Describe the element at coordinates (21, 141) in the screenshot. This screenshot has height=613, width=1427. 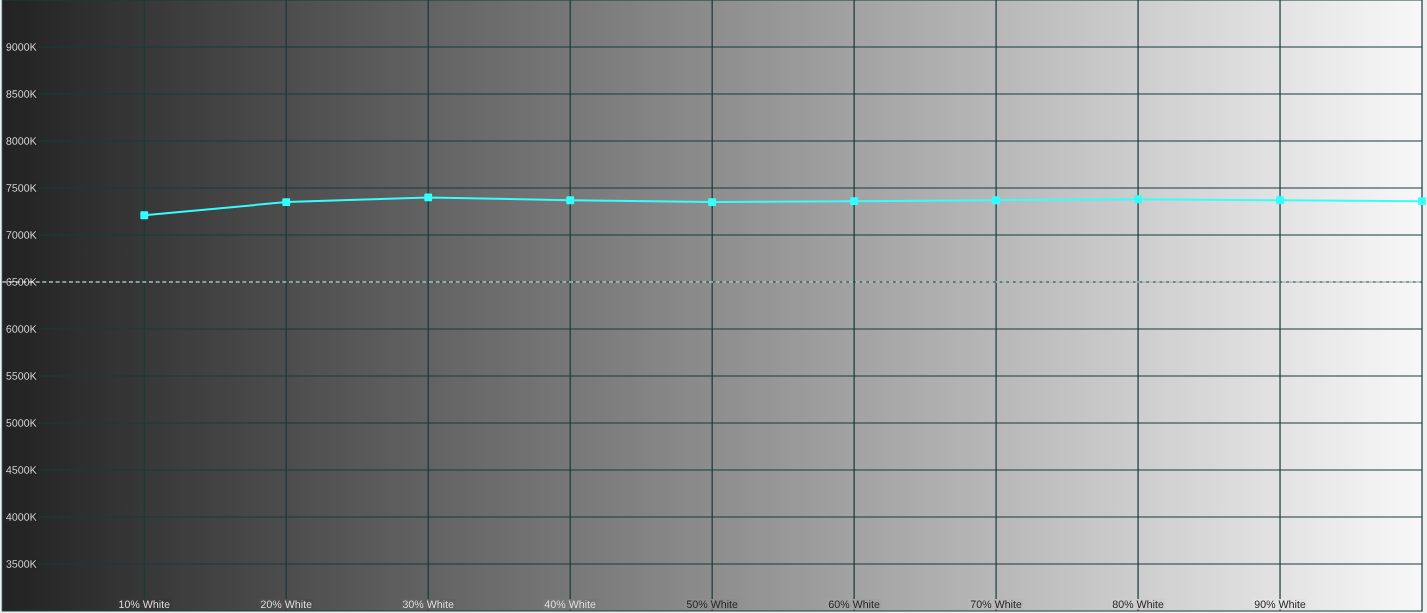
I see `y-tick-label: 8000K` at that location.